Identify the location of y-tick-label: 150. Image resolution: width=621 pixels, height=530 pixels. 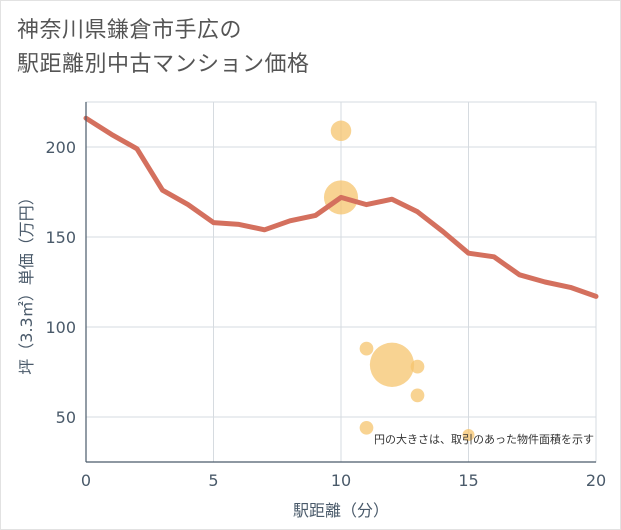
(60, 237).